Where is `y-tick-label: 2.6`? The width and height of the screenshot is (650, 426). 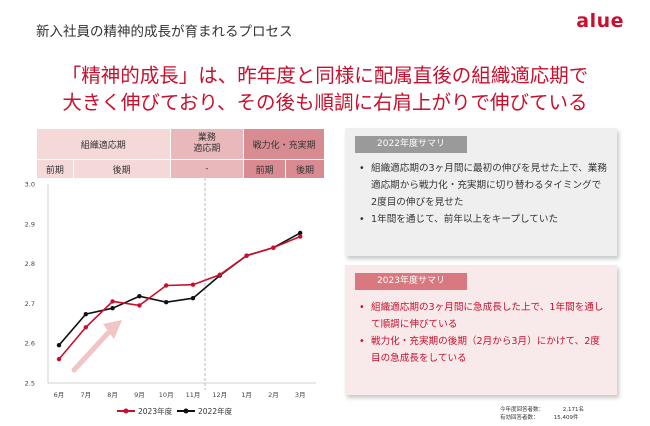
y-tick-label: 2.6 is located at coordinates (30, 344).